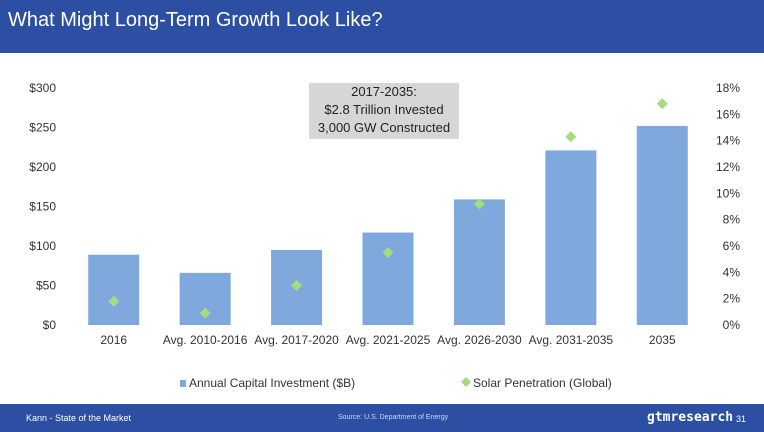 Image resolution: width=764 pixels, height=432 pixels. I want to click on left-tick-label: $200, so click(42, 167).